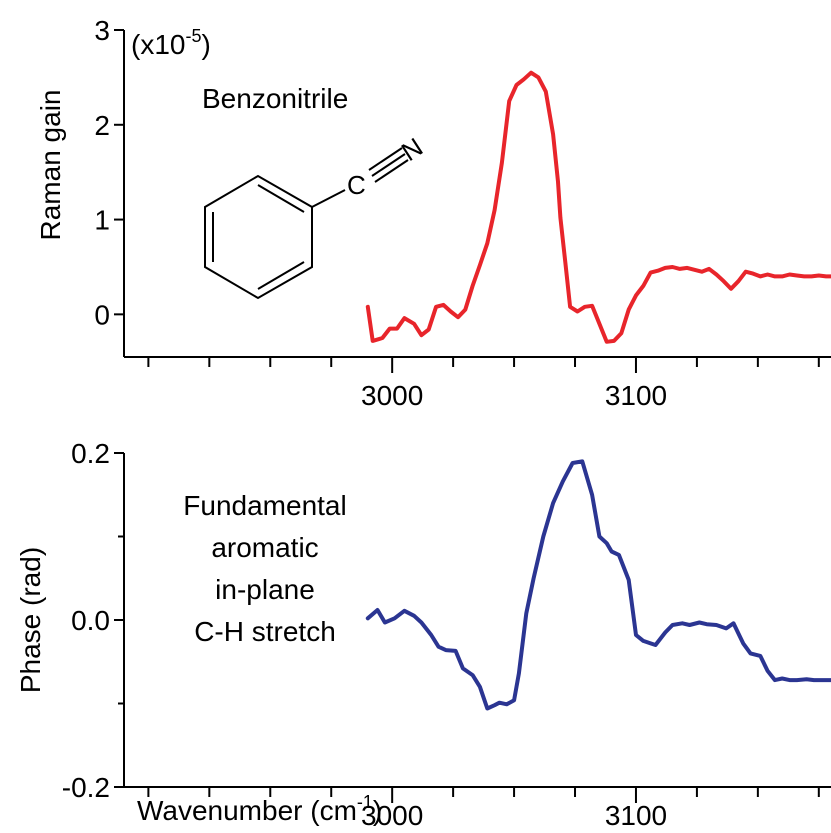 This screenshot has height=833, width=831. I want to click on nitrogen-atom-label: N, so click(412, 149).